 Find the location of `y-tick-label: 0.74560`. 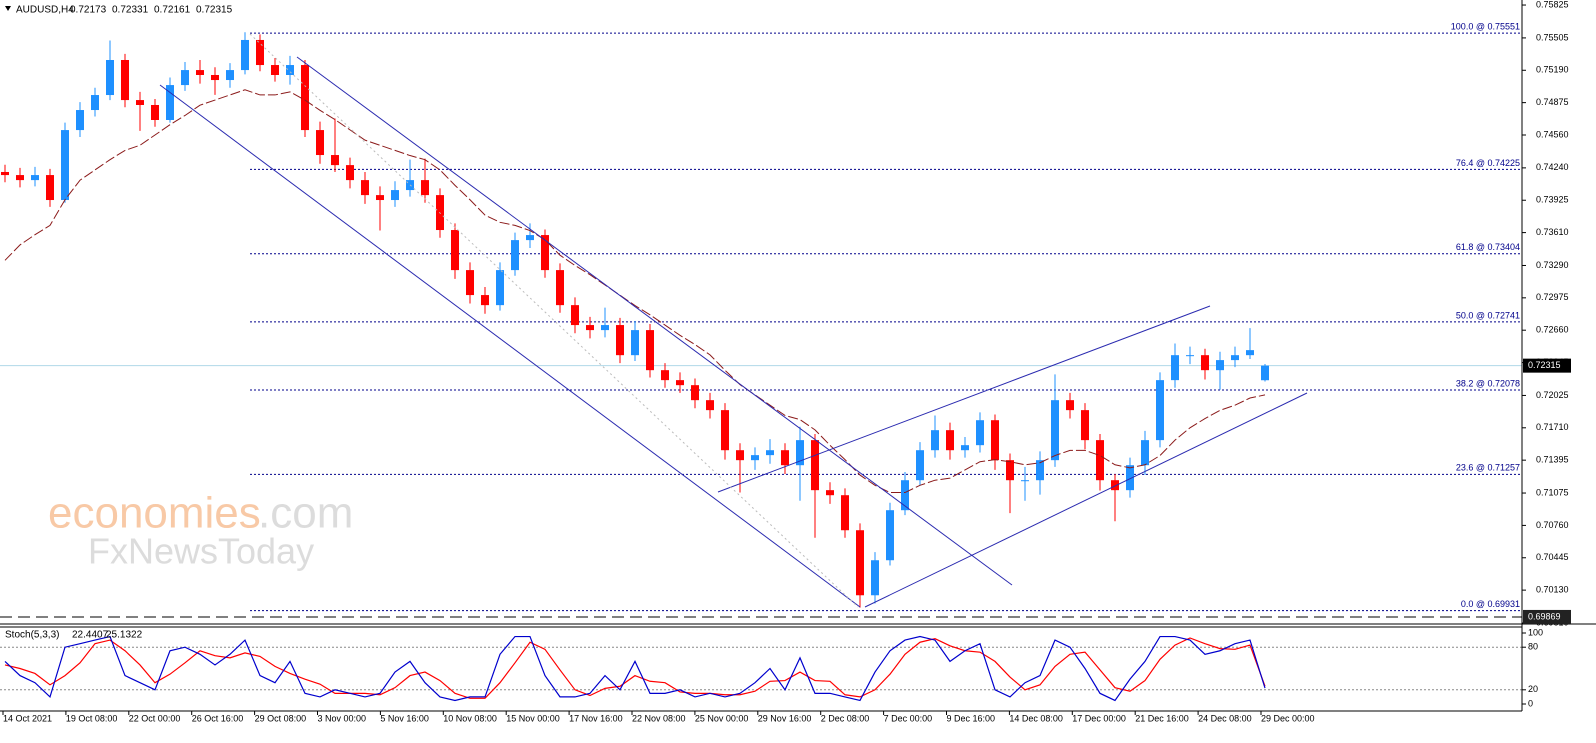

y-tick-label: 0.74560 is located at coordinates (1552, 134).